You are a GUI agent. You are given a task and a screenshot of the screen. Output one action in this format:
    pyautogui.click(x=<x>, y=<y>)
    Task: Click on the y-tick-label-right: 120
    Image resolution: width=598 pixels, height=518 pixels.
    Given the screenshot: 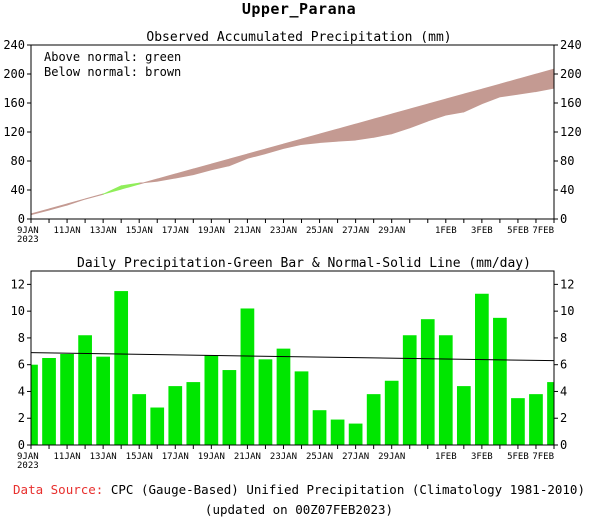 What is the action you would take?
    pyautogui.click(x=571, y=132)
    